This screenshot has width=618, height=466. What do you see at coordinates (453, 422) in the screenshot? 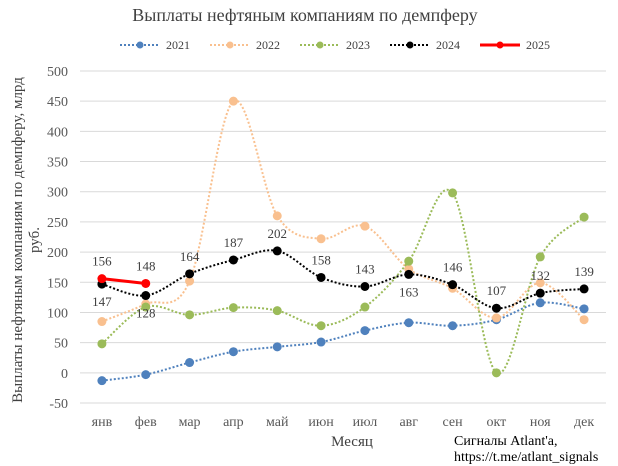
I see `x-tick-label: сен` at bounding box center [453, 422].